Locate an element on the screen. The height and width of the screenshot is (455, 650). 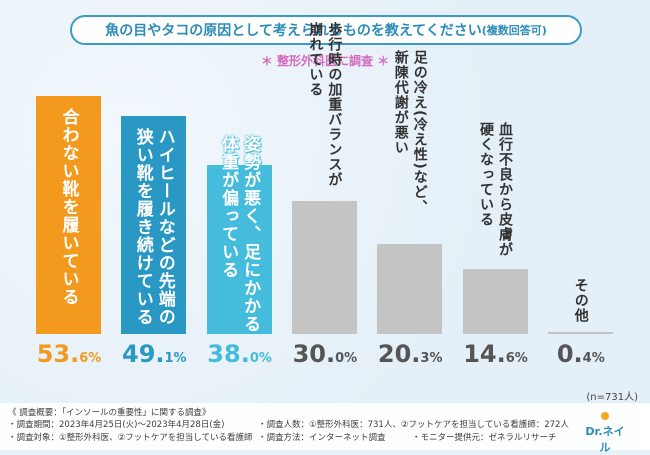
logo-text: Dr.ネイル is located at coordinates (605, 439).